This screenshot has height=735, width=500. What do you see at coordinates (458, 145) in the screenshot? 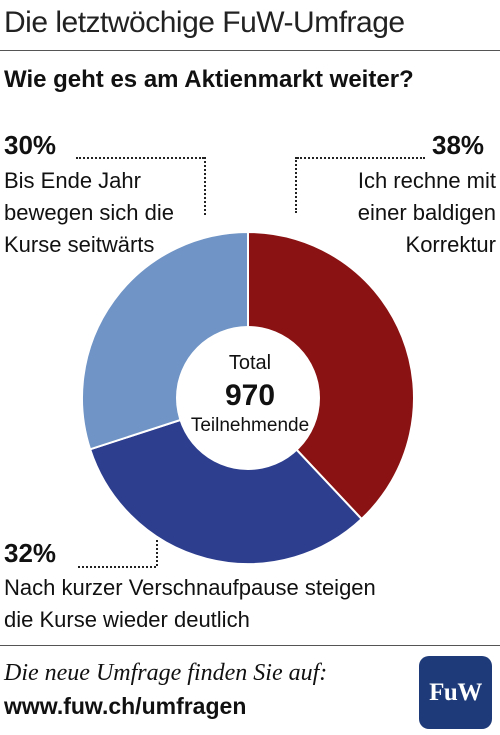
I see `slice-1-percent: 38%` at bounding box center [458, 145].